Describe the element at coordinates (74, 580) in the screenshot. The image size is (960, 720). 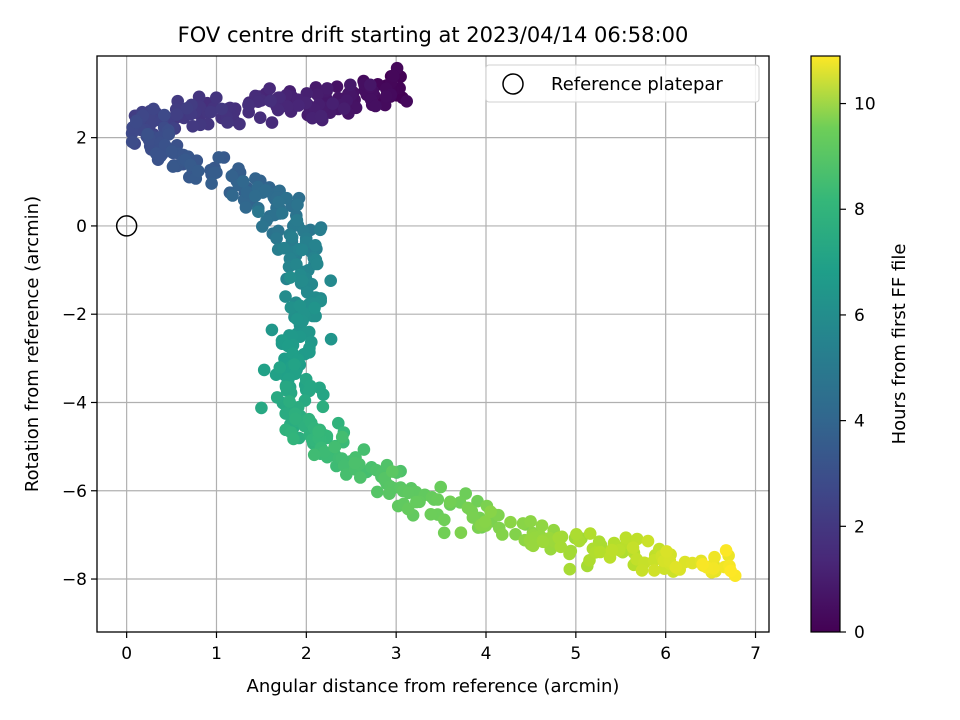
I see `y-tick-label: −8` at that location.